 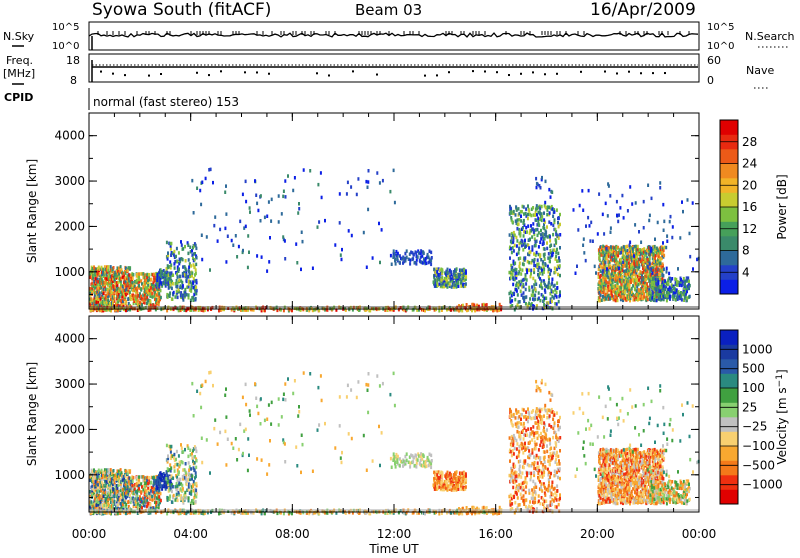 What do you see at coordinates (720, 46) in the screenshot?
I see `nsearch-tick-low: 10^0` at bounding box center [720, 46].